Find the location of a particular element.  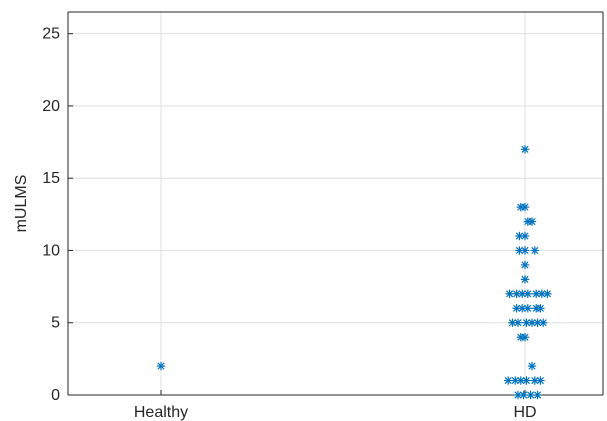

y-tick-label: 5 is located at coordinates (55, 323).